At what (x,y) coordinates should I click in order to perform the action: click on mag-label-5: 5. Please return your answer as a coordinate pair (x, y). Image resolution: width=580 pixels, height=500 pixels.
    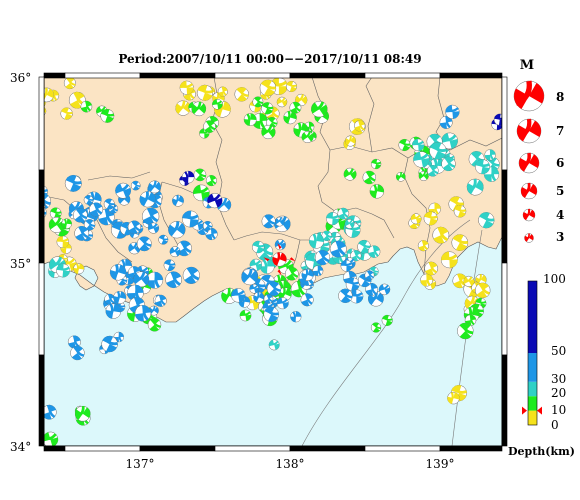
    Looking at the image, I should click on (560, 191).